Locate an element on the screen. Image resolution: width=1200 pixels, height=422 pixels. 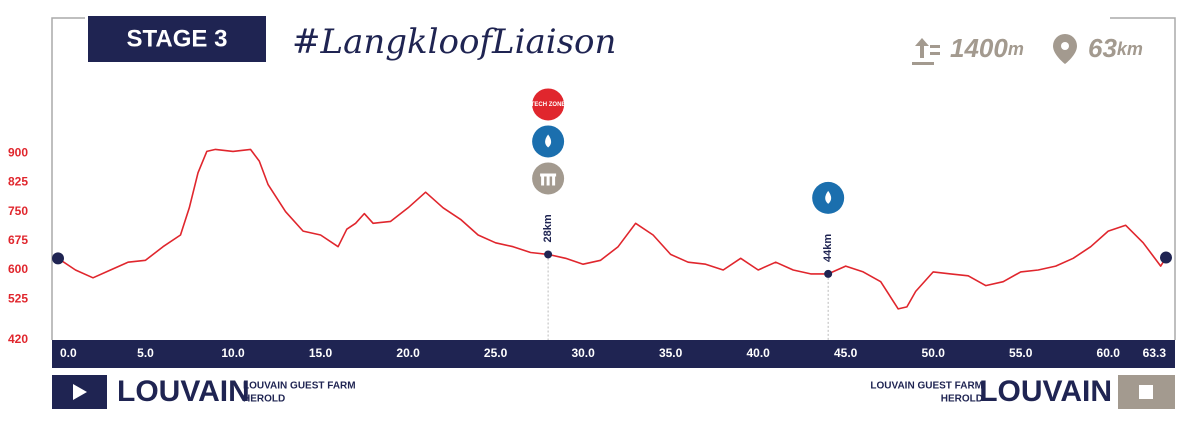
distance: 63km is located at coordinates (1115, 48).